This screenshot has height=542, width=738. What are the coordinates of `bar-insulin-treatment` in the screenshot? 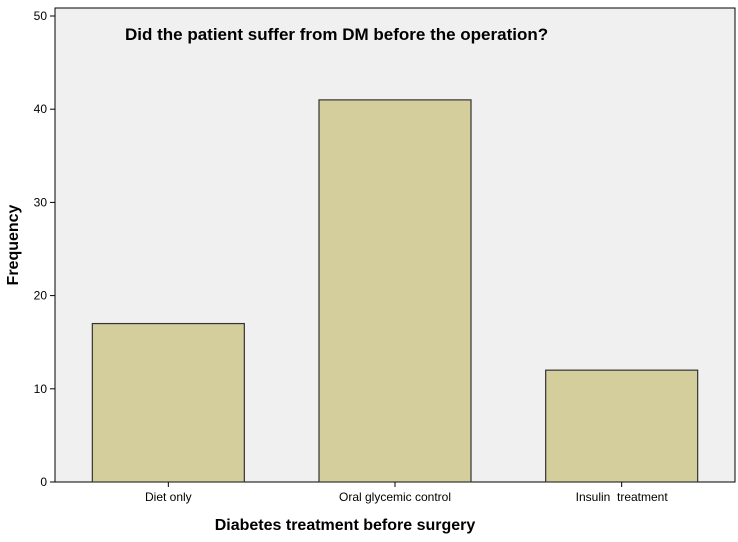 It's located at (622, 426).